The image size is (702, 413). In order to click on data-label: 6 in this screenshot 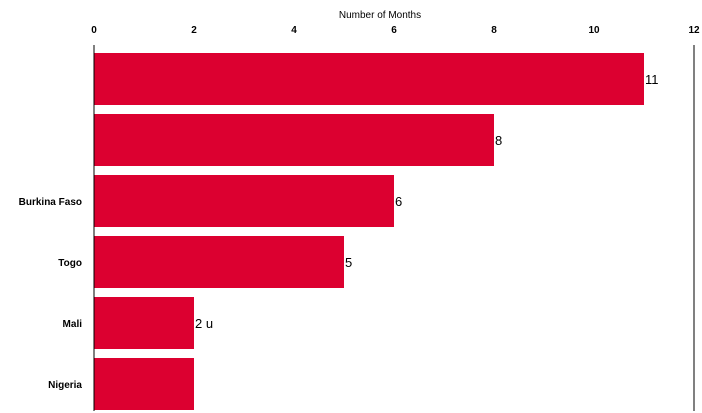, I will do `click(398, 201)`.